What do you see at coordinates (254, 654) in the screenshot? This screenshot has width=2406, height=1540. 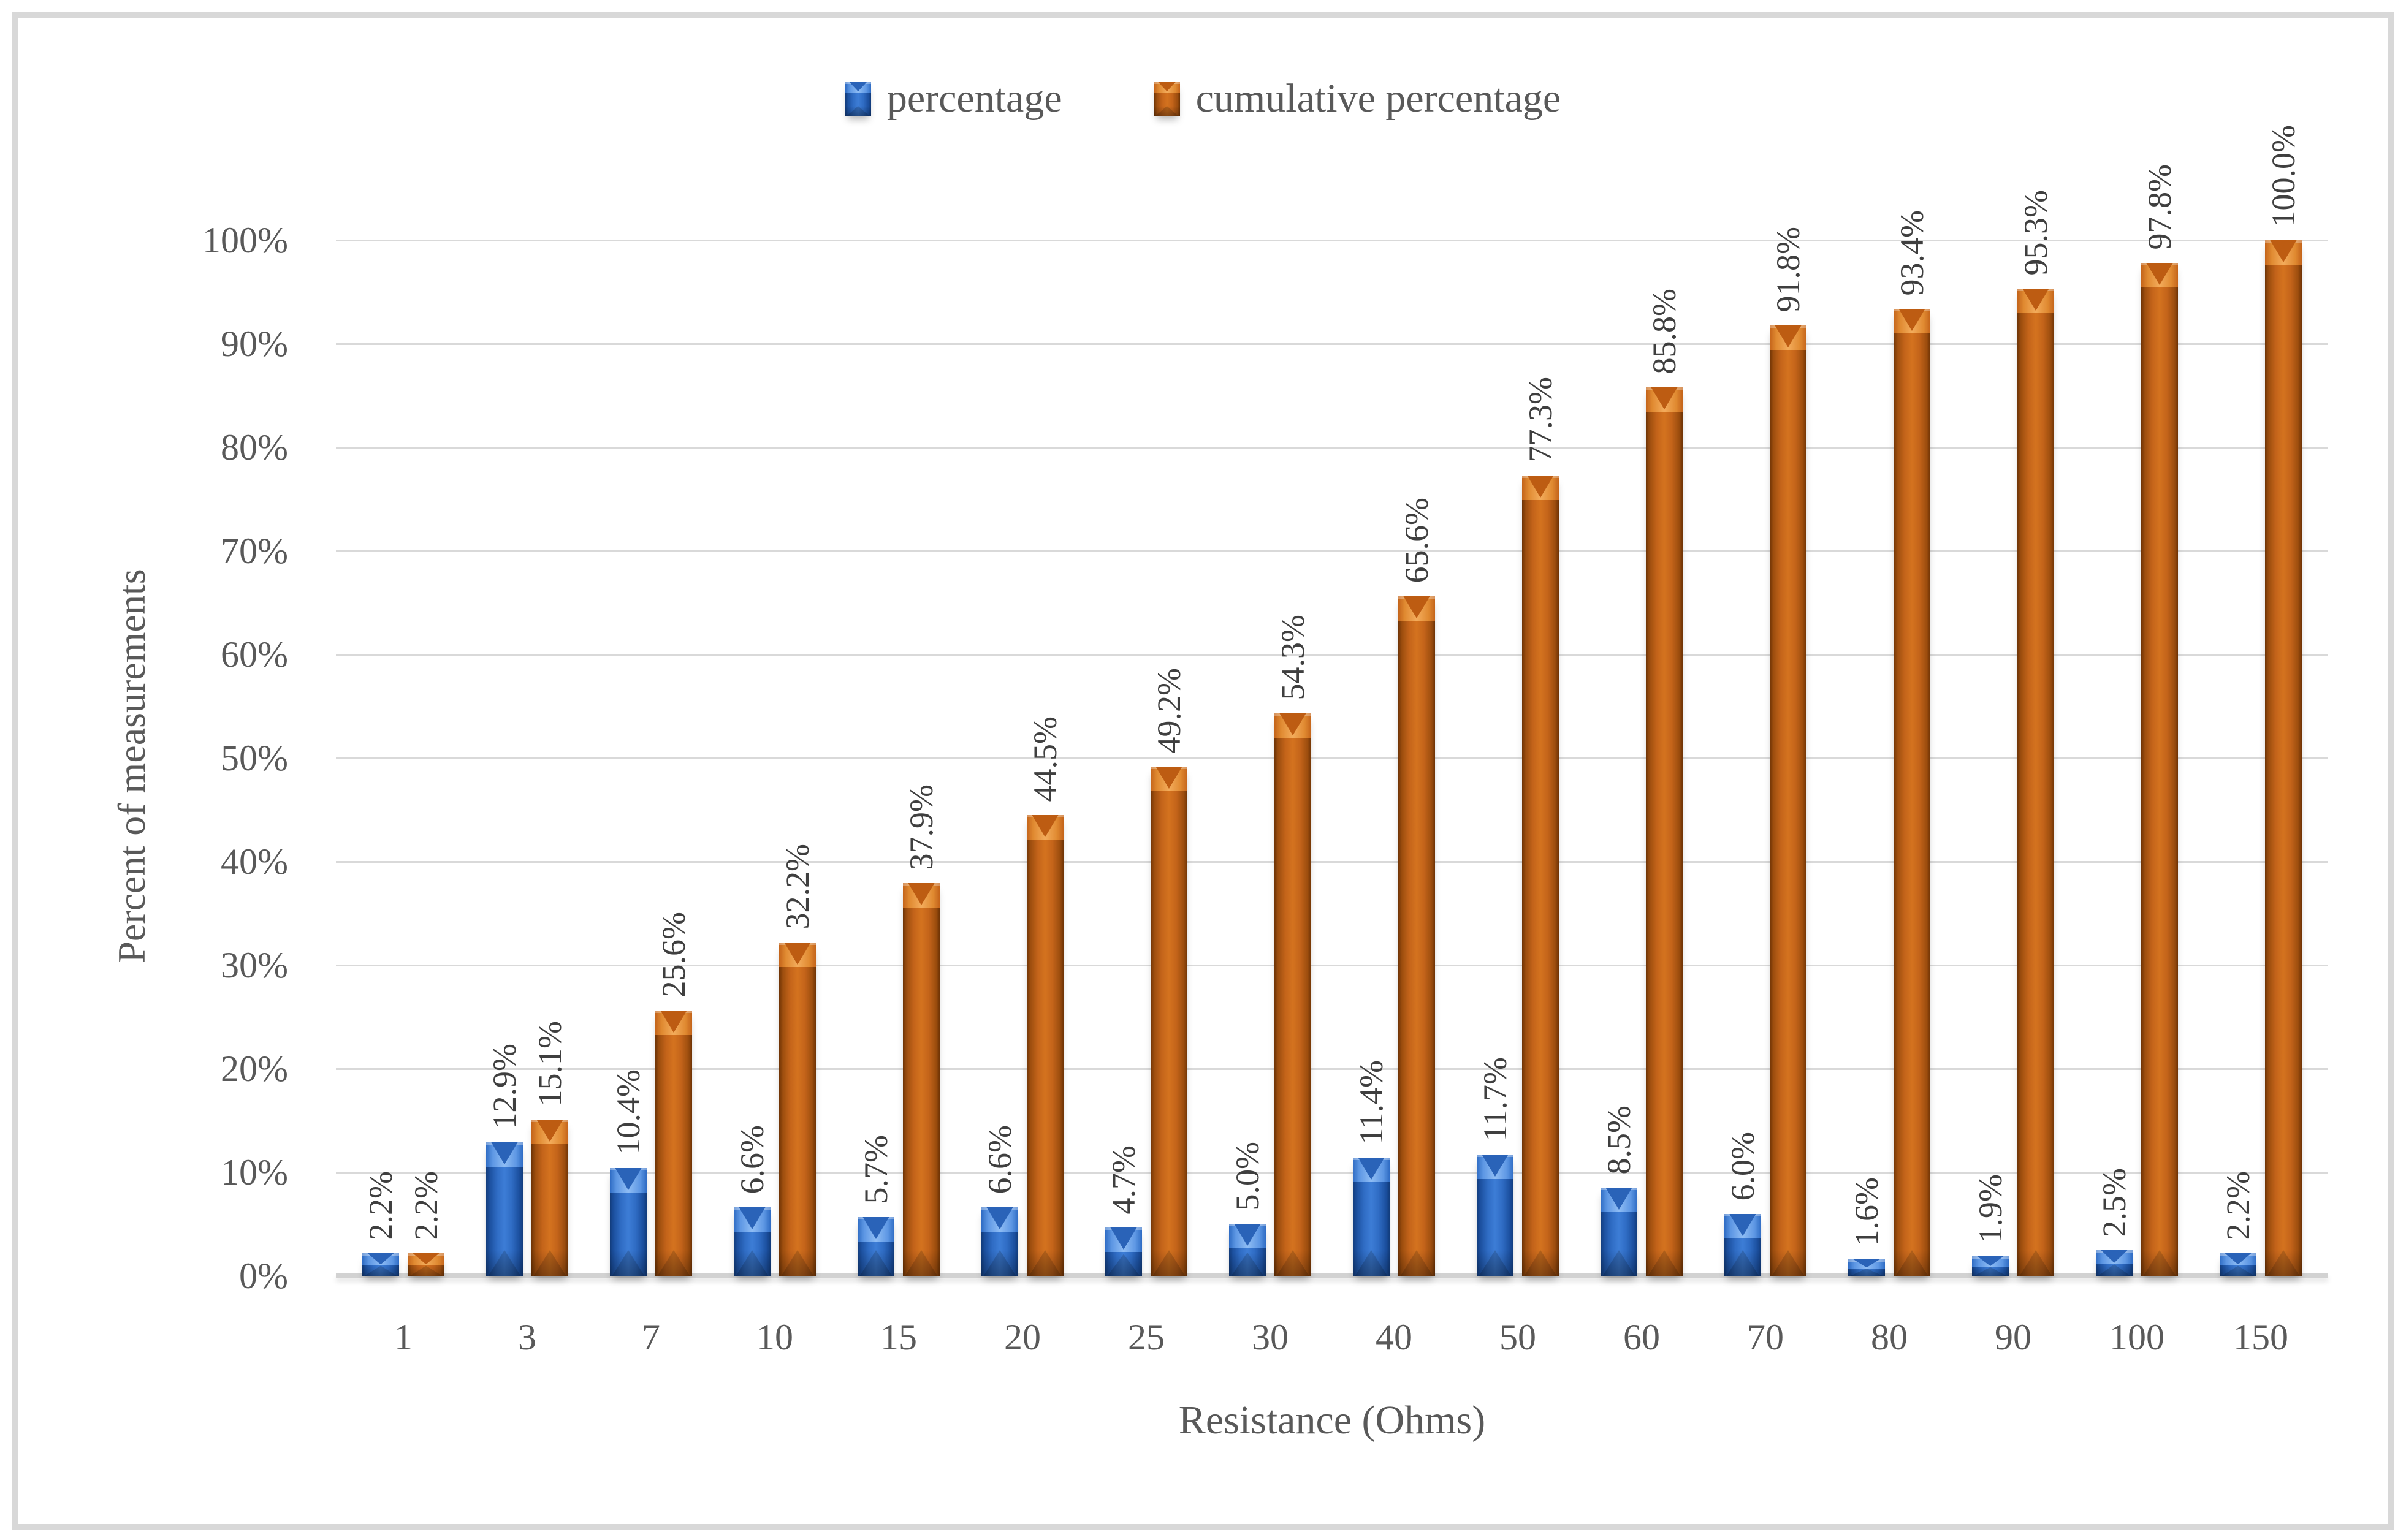 I see `y-tick-label: 60%` at bounding box center [254, 654].